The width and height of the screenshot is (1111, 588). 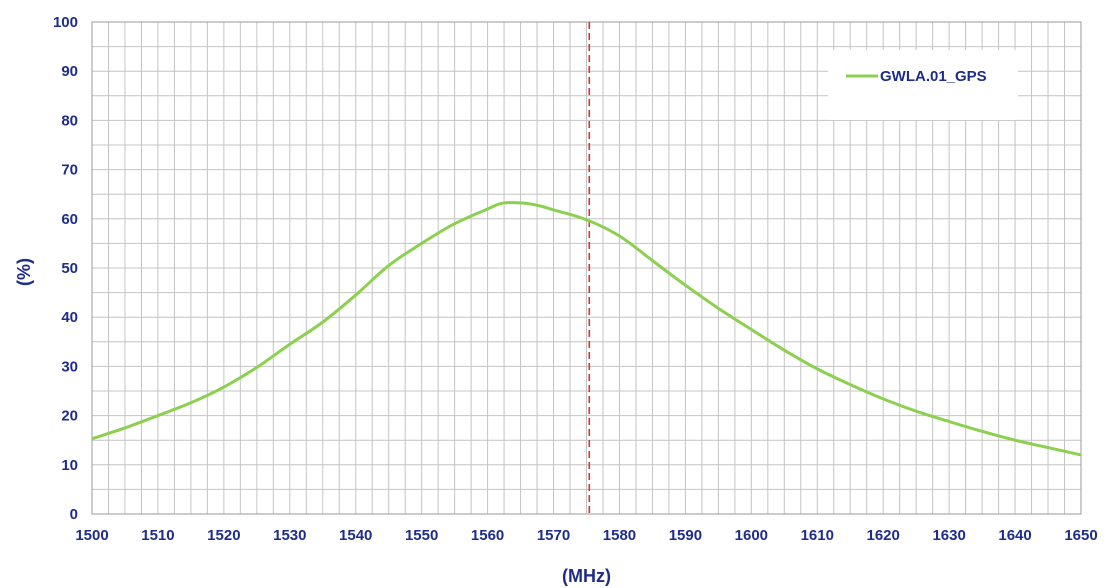 I want to click on legend: GWLA.01_GPS, so click(x=923, y=85).